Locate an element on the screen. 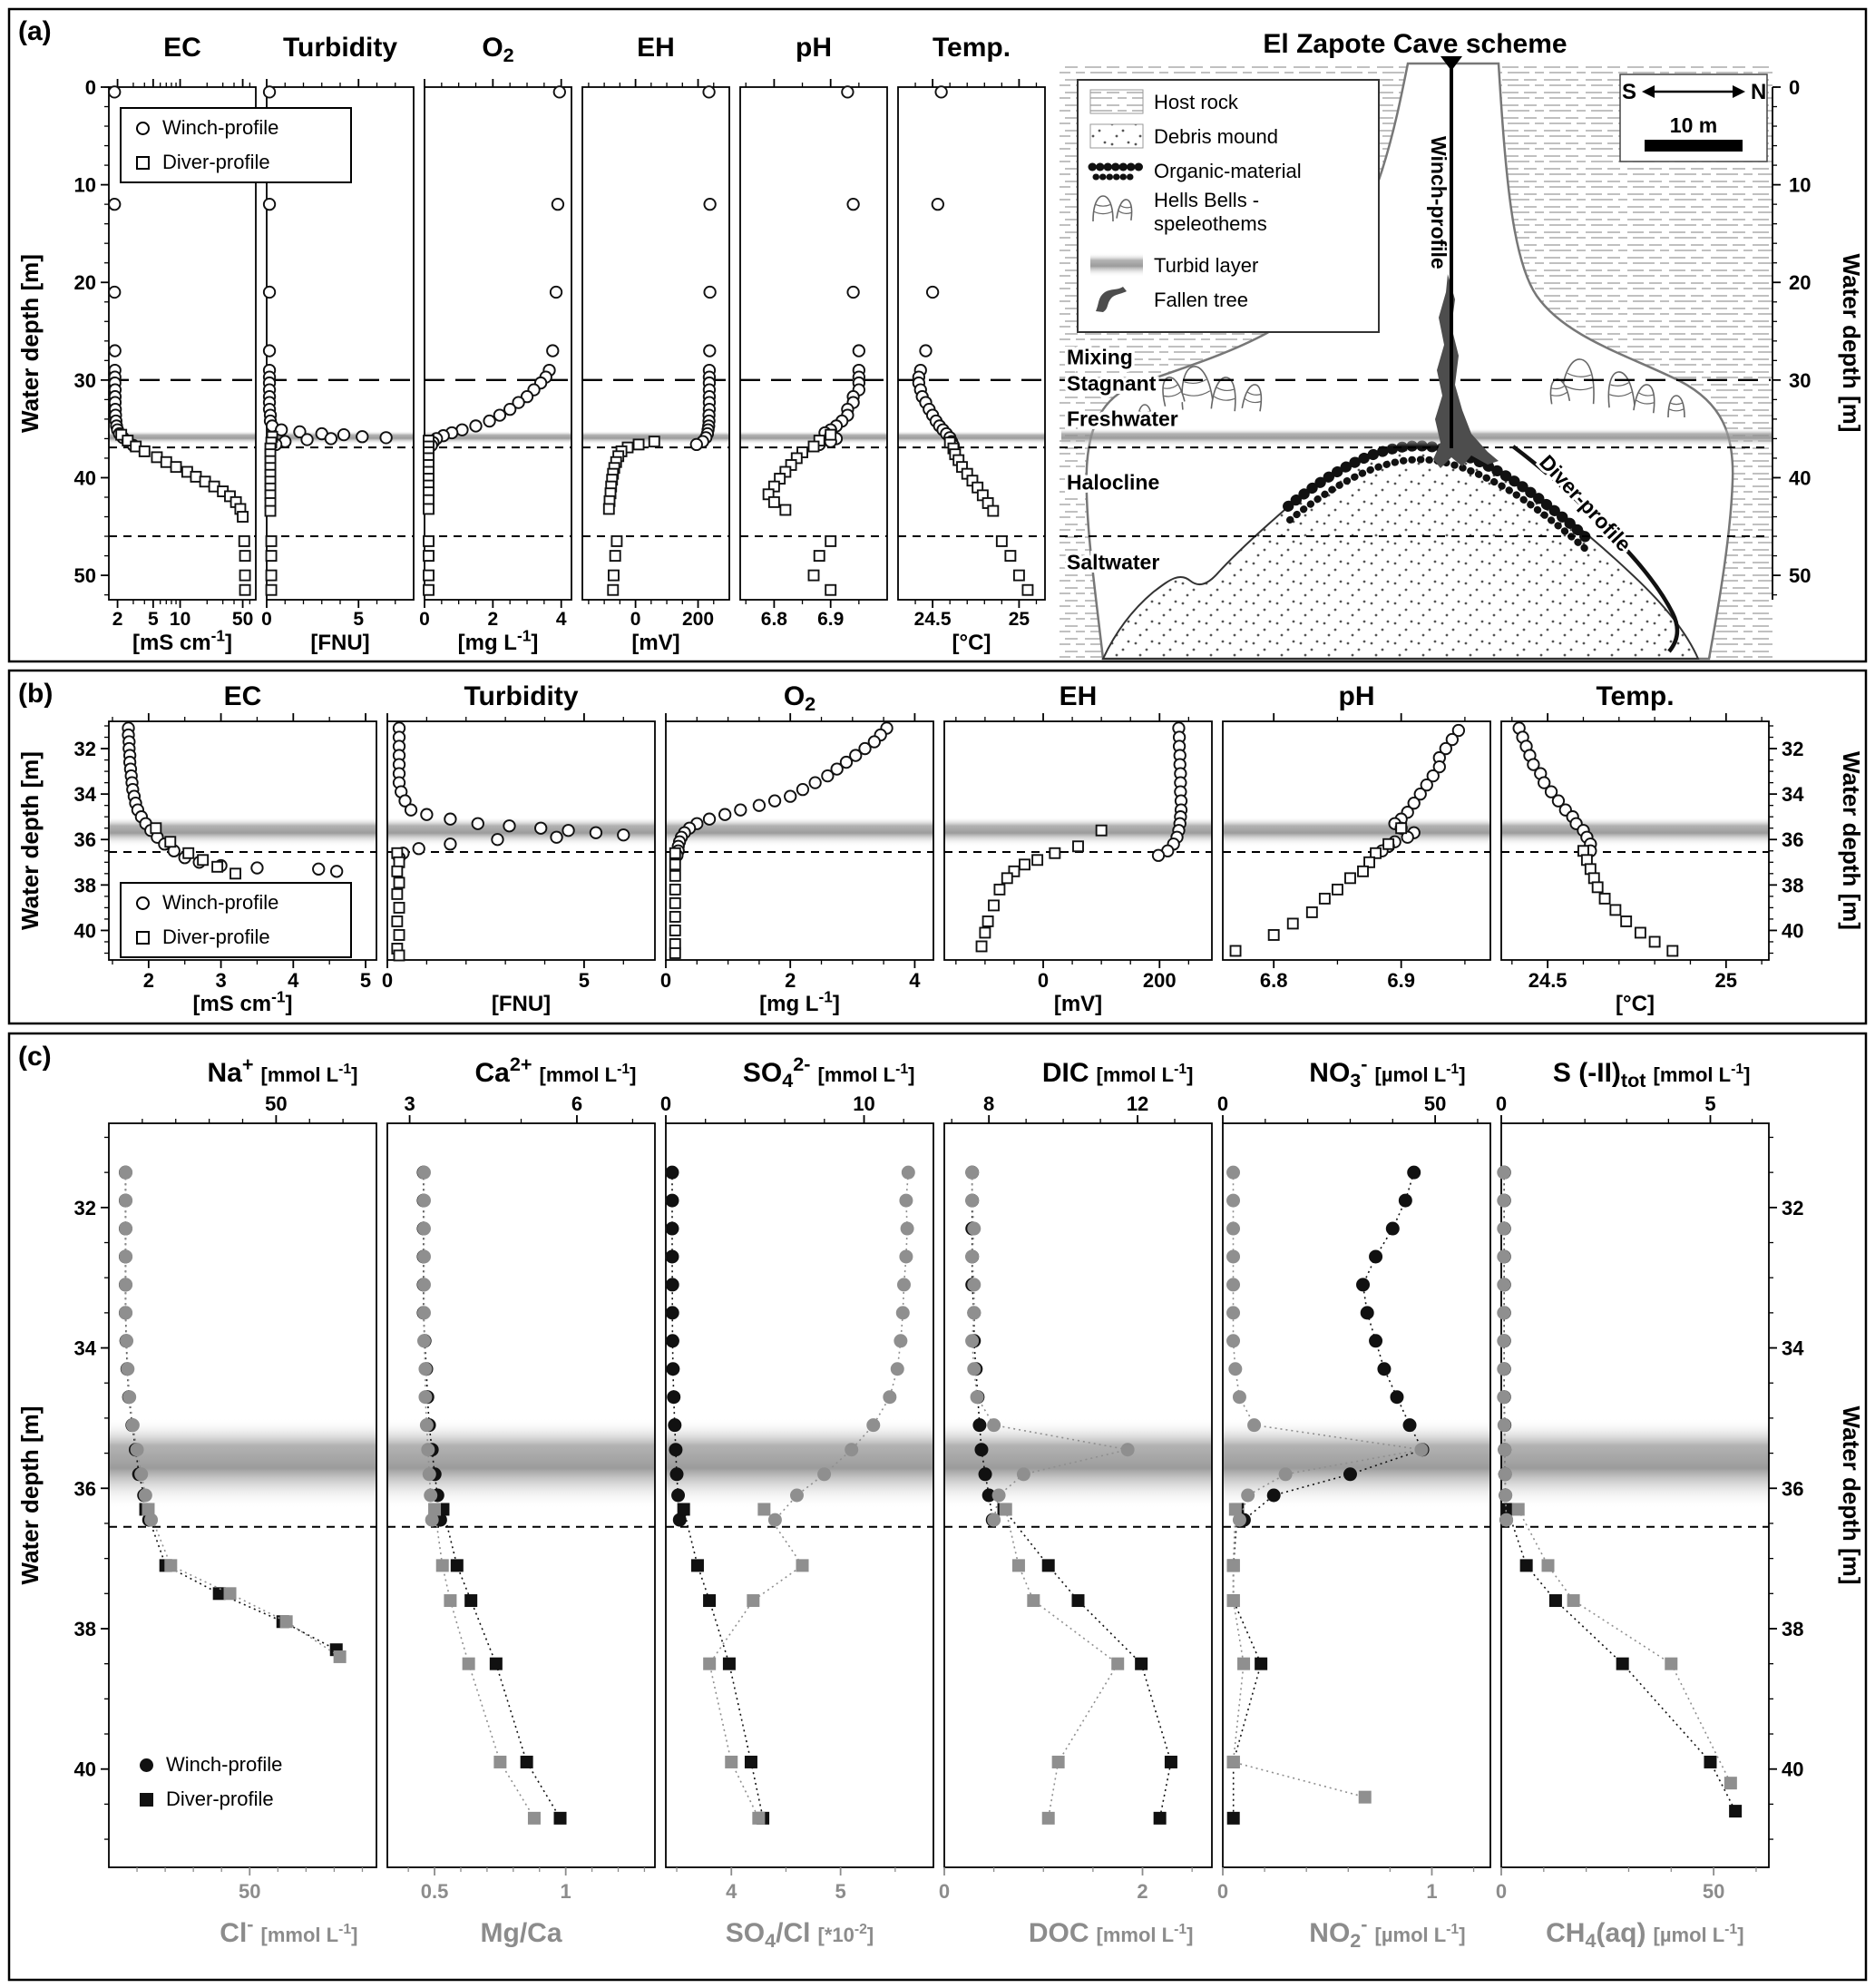 The height and width of the screenshot is (1988, 1875). svg-text: 200 is located at coordinates (1160, 980).